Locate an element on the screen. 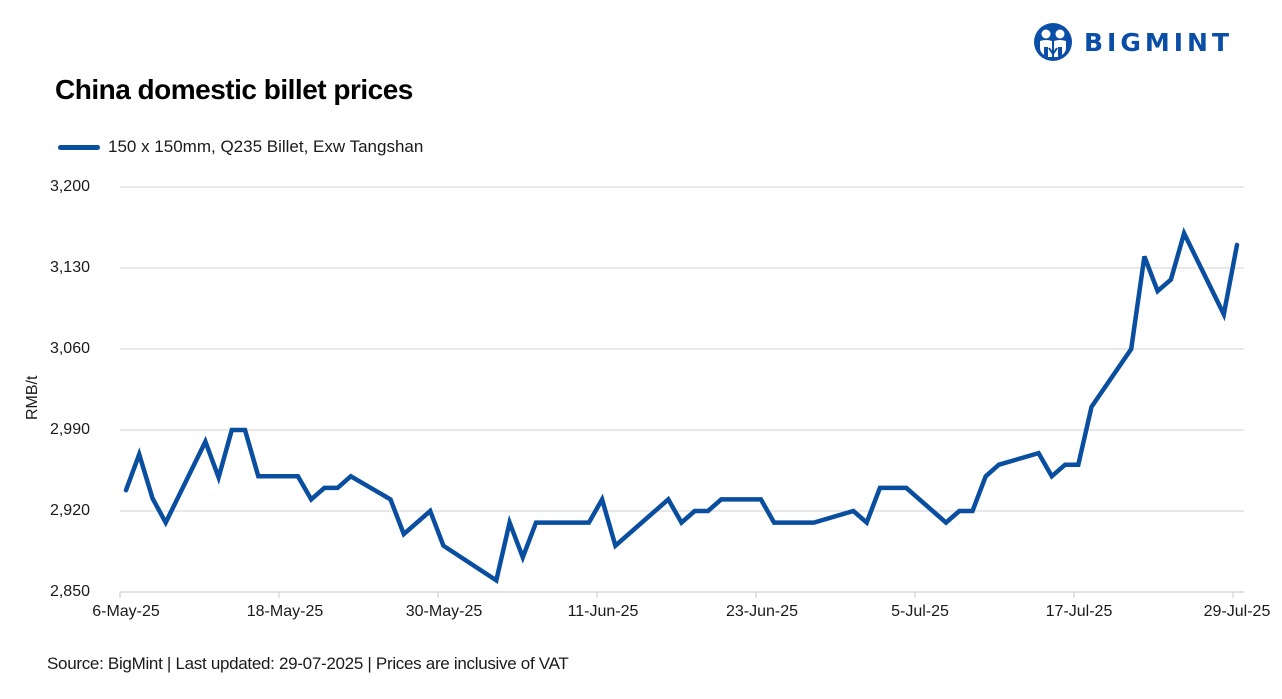 The height and width of the screenshot is (699, 1282). y-tick: 2,990 is located at coordinates (69, 429).